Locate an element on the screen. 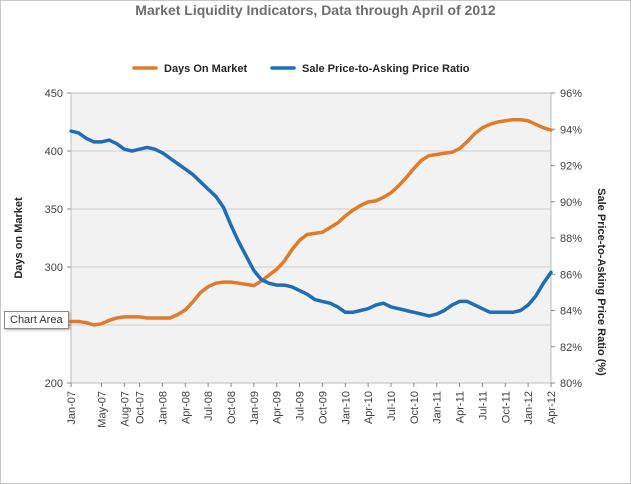 Image resolution: width=631 pixels, height=484 pixels. x-tick-label: Apr-08 is located at coordinates (186, 407).